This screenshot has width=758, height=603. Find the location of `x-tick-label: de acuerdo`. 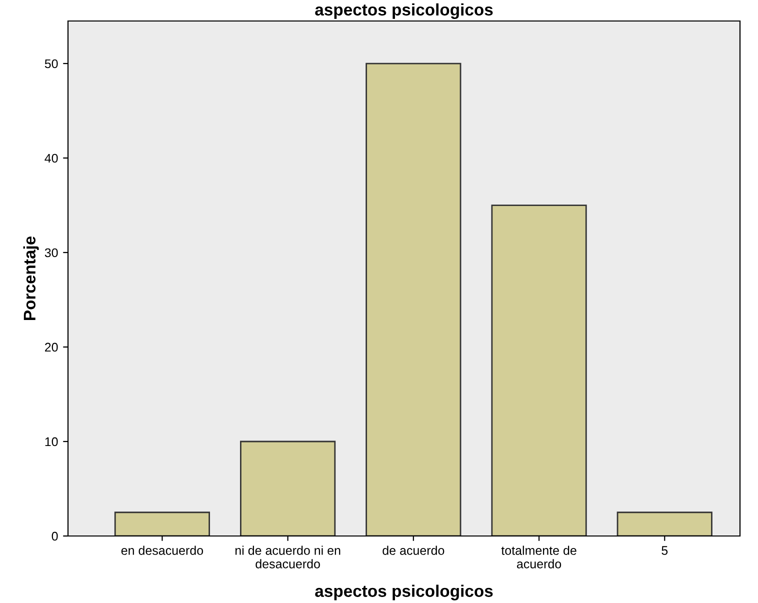

x-tick-label: de acuerdo is located at coordinates (413, 550).